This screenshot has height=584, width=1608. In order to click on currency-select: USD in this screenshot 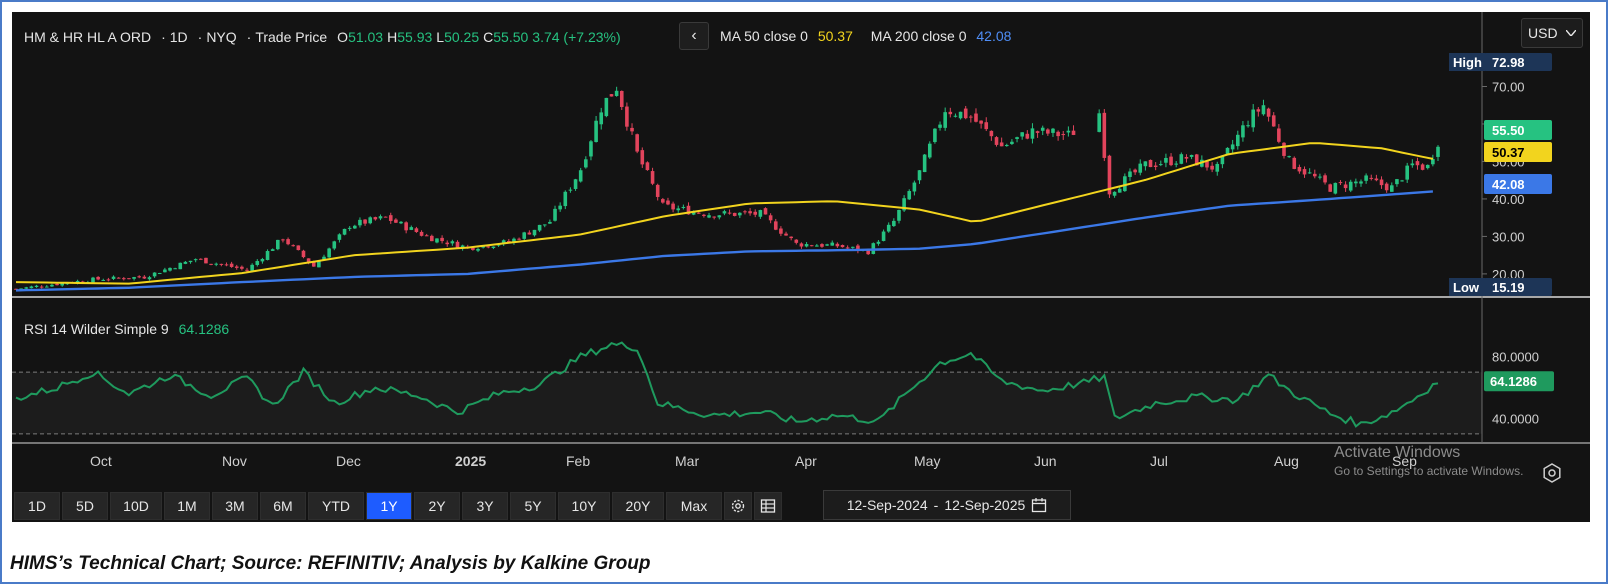, I will do `click(1552, 33)`.